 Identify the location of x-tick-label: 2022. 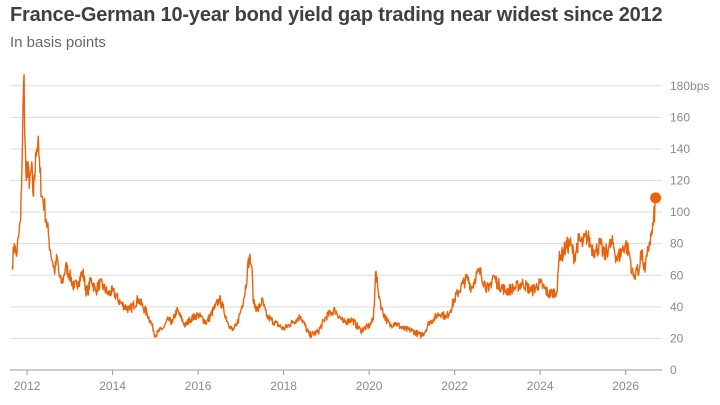
(454, 386).